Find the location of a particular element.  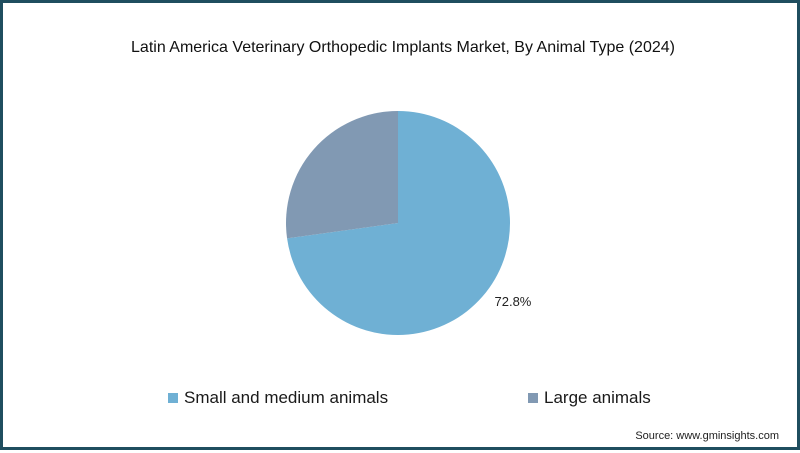

legend-item-large-animals: Large animals is located at coordinates (589, 398).